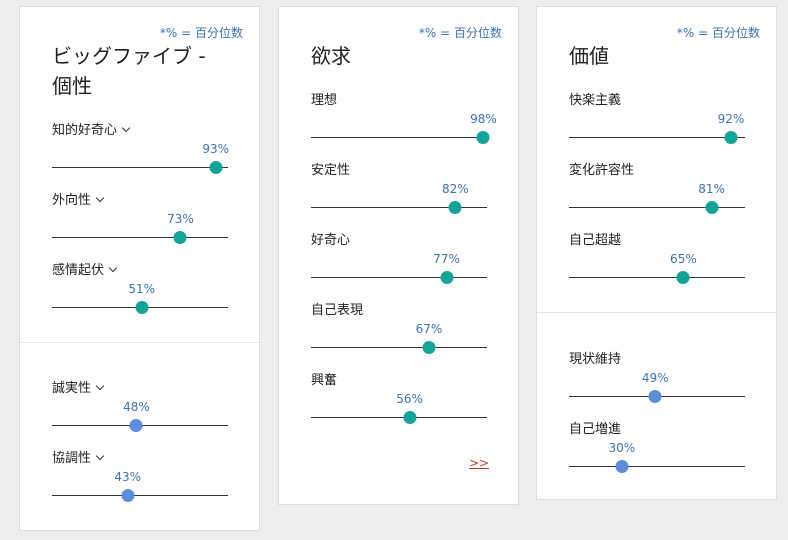 Image resolution: width=788 pixels, height=540 pixels. What do you see at coordinates (683, 259) in the screenshot?
I see `percentile-value: 65%` at bounding box center [683, 259].